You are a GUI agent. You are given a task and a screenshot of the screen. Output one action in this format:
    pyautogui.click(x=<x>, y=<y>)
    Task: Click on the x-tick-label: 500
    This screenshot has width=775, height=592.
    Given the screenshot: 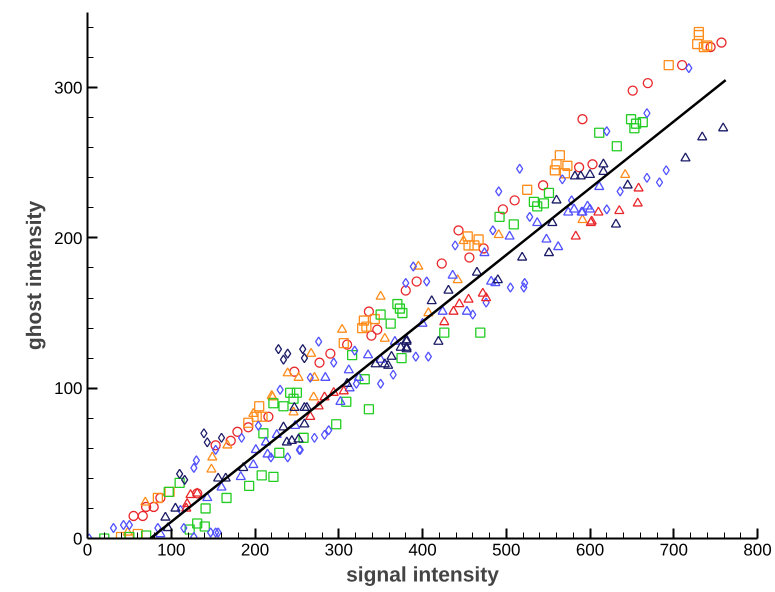 What is the action you would take?
    pyautogui.click(x=506, y=550)
    